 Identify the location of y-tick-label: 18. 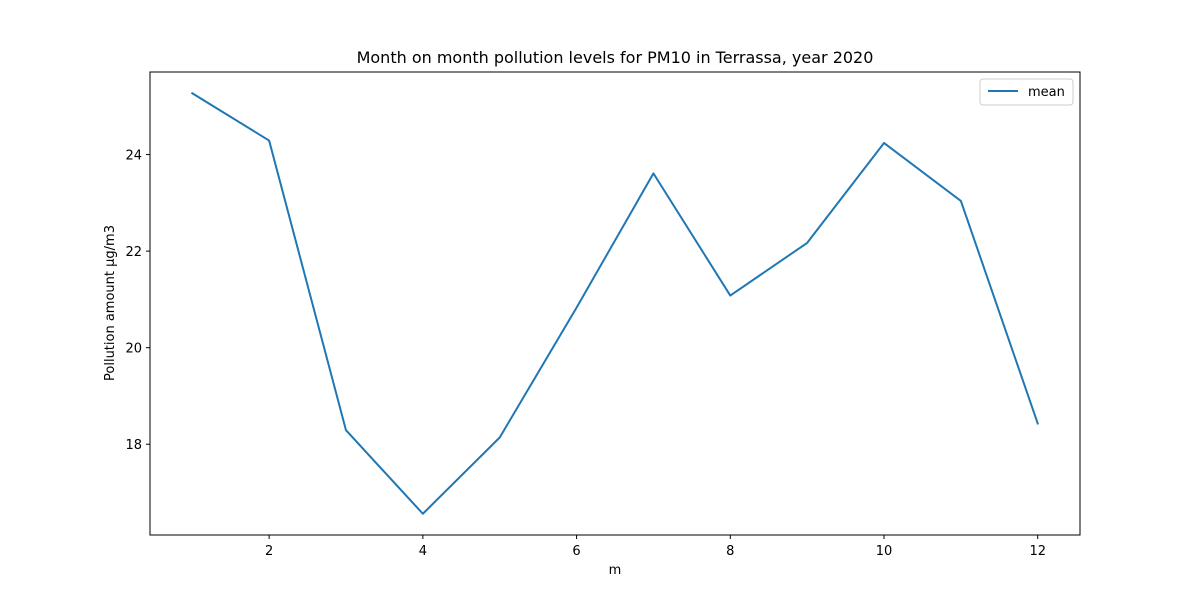
(133, 445).